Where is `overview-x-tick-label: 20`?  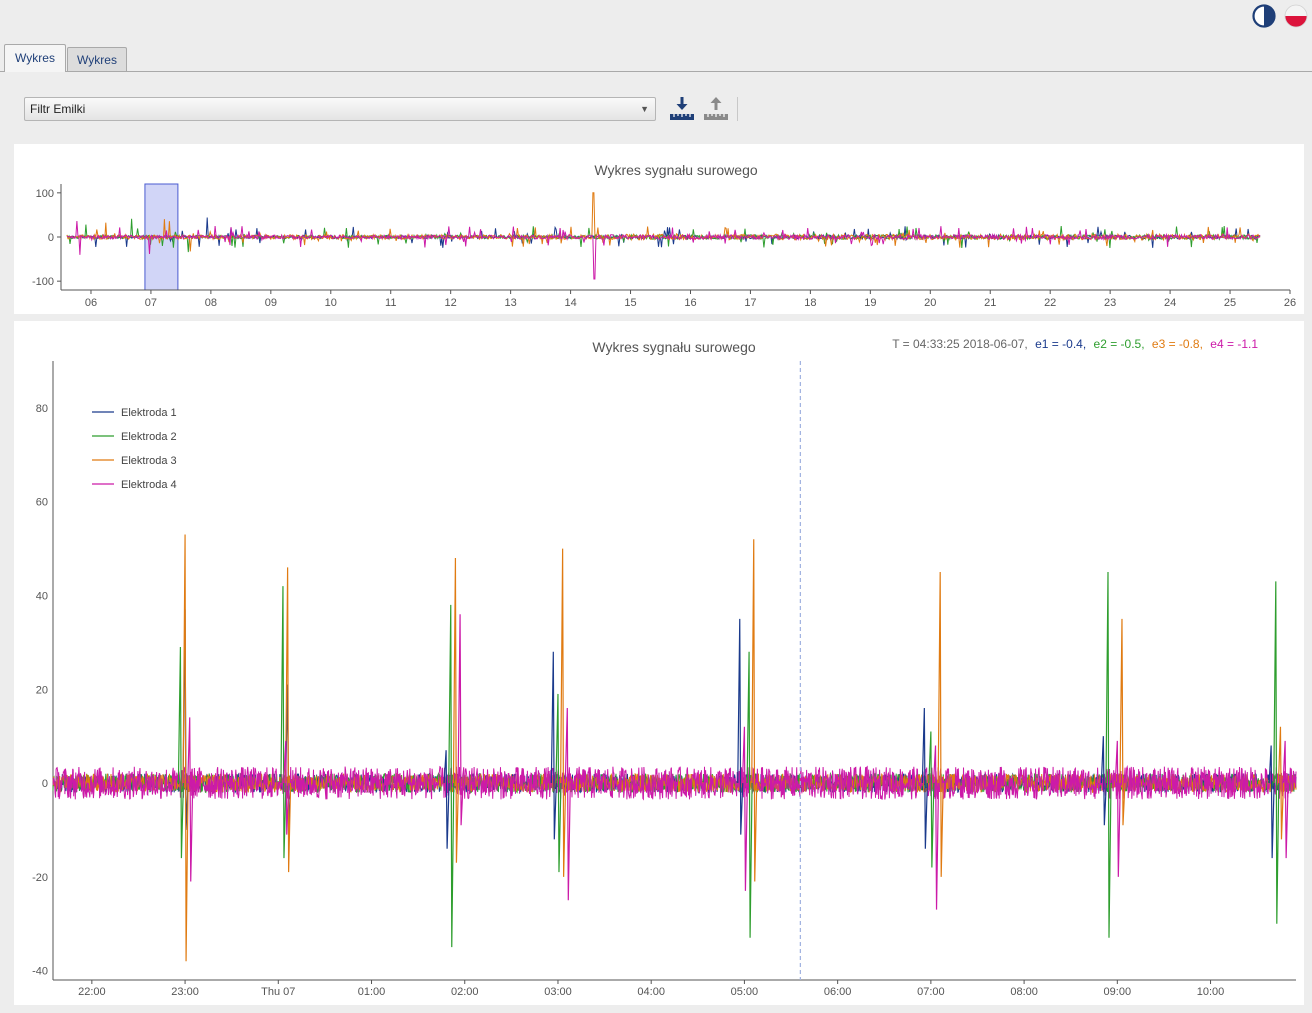 overview-x-tick-label: 20 is located at coordinates (930, 303).